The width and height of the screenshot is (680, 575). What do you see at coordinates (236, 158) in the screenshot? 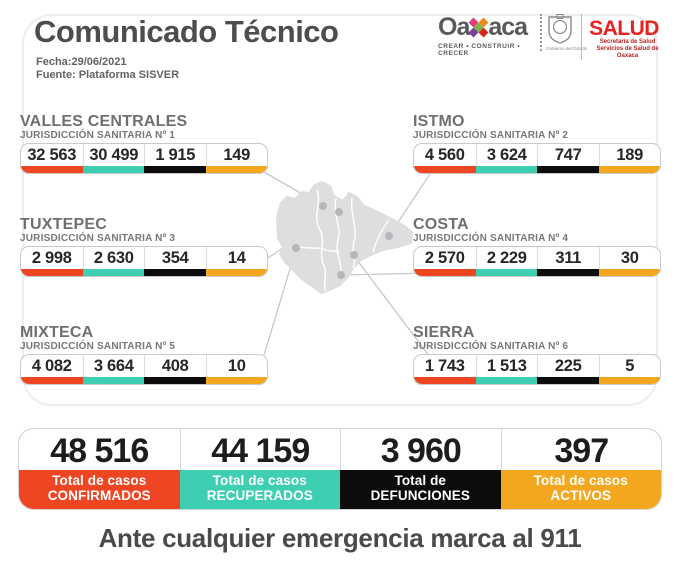
I see `active-cell: 149` at bounding box center [236, 158].